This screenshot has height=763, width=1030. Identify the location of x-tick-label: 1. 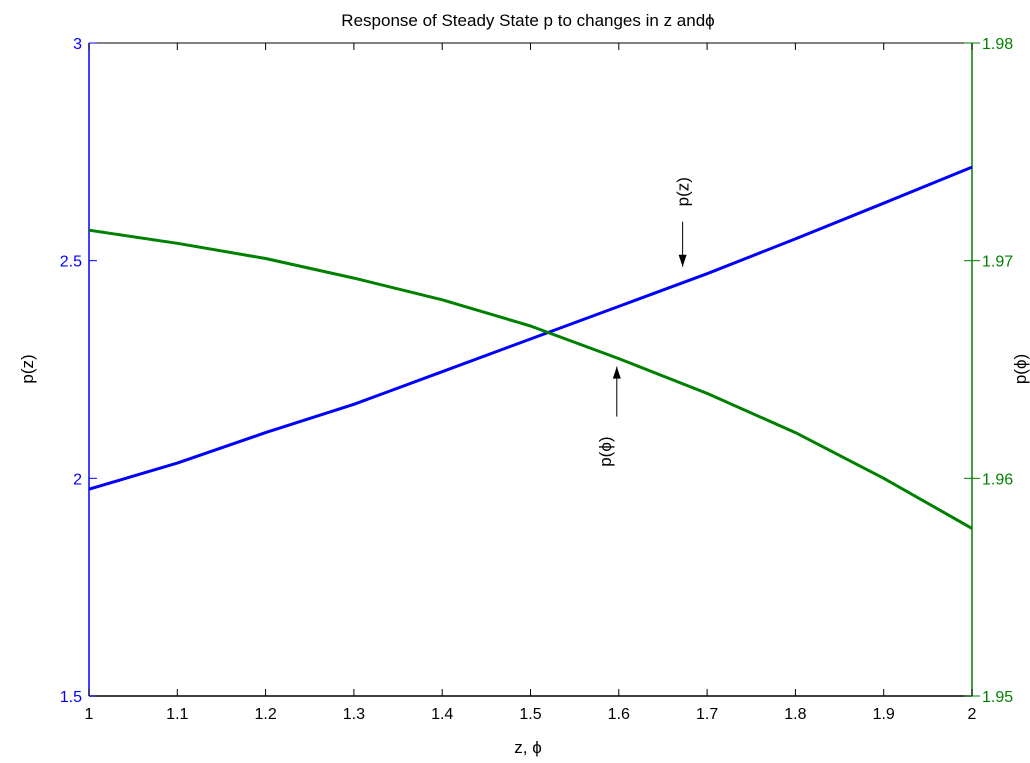
(89, 714).